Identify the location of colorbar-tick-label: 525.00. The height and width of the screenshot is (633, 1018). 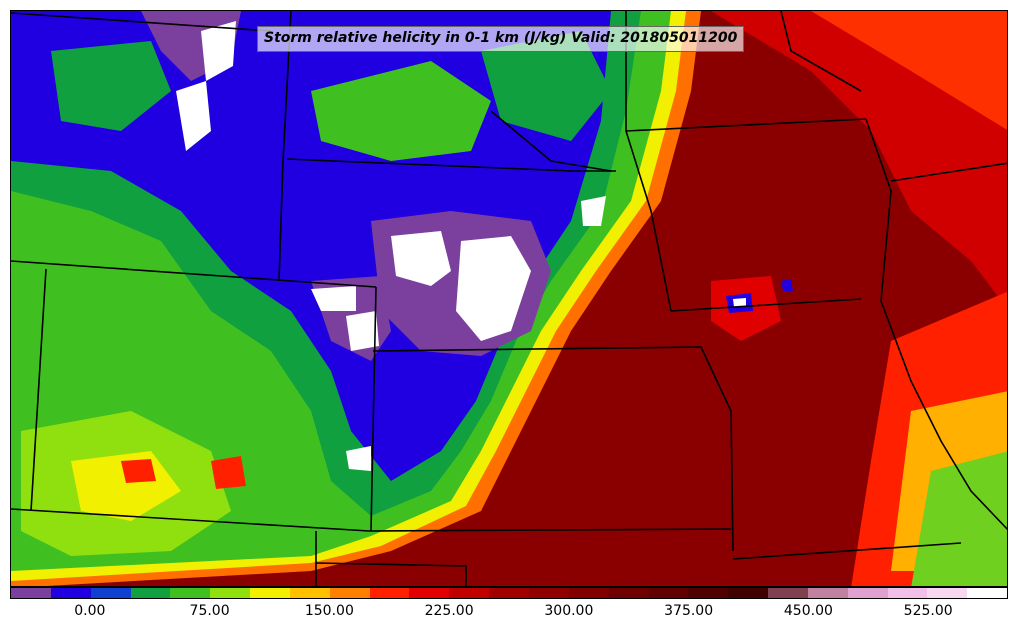
(928, 611).